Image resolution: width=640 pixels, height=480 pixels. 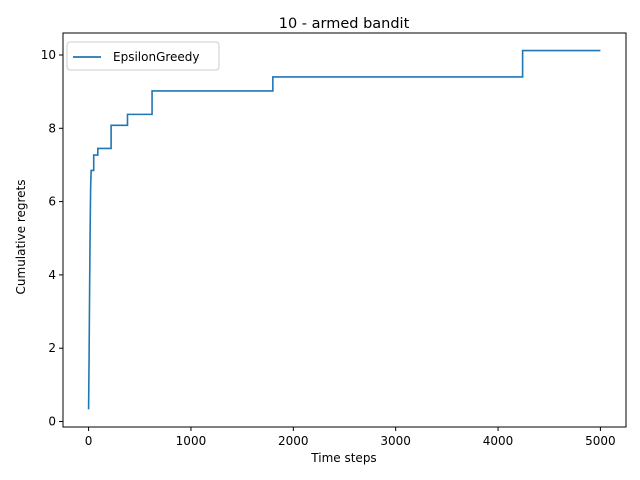 I want to click on y-tick-label: 0, so click(x=52, y=422).